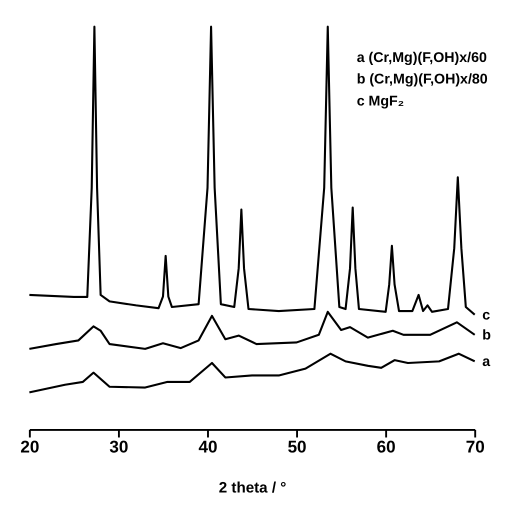 The height and width of the screenshot is (509, 524). I want to click on x-tick-label: 20, so click(30, 447).